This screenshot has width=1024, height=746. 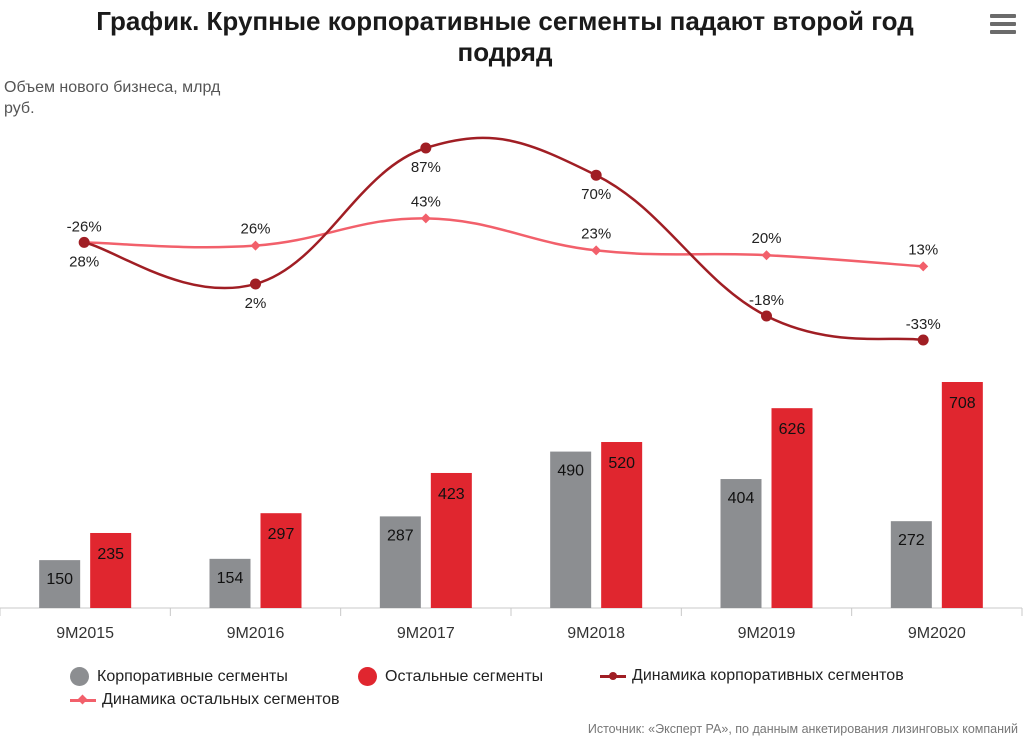 What do you see at coordinates (596, 233) in the screenshot?
I see `data-label-other-dynamics: 23%` at bounding box center [596, 233].